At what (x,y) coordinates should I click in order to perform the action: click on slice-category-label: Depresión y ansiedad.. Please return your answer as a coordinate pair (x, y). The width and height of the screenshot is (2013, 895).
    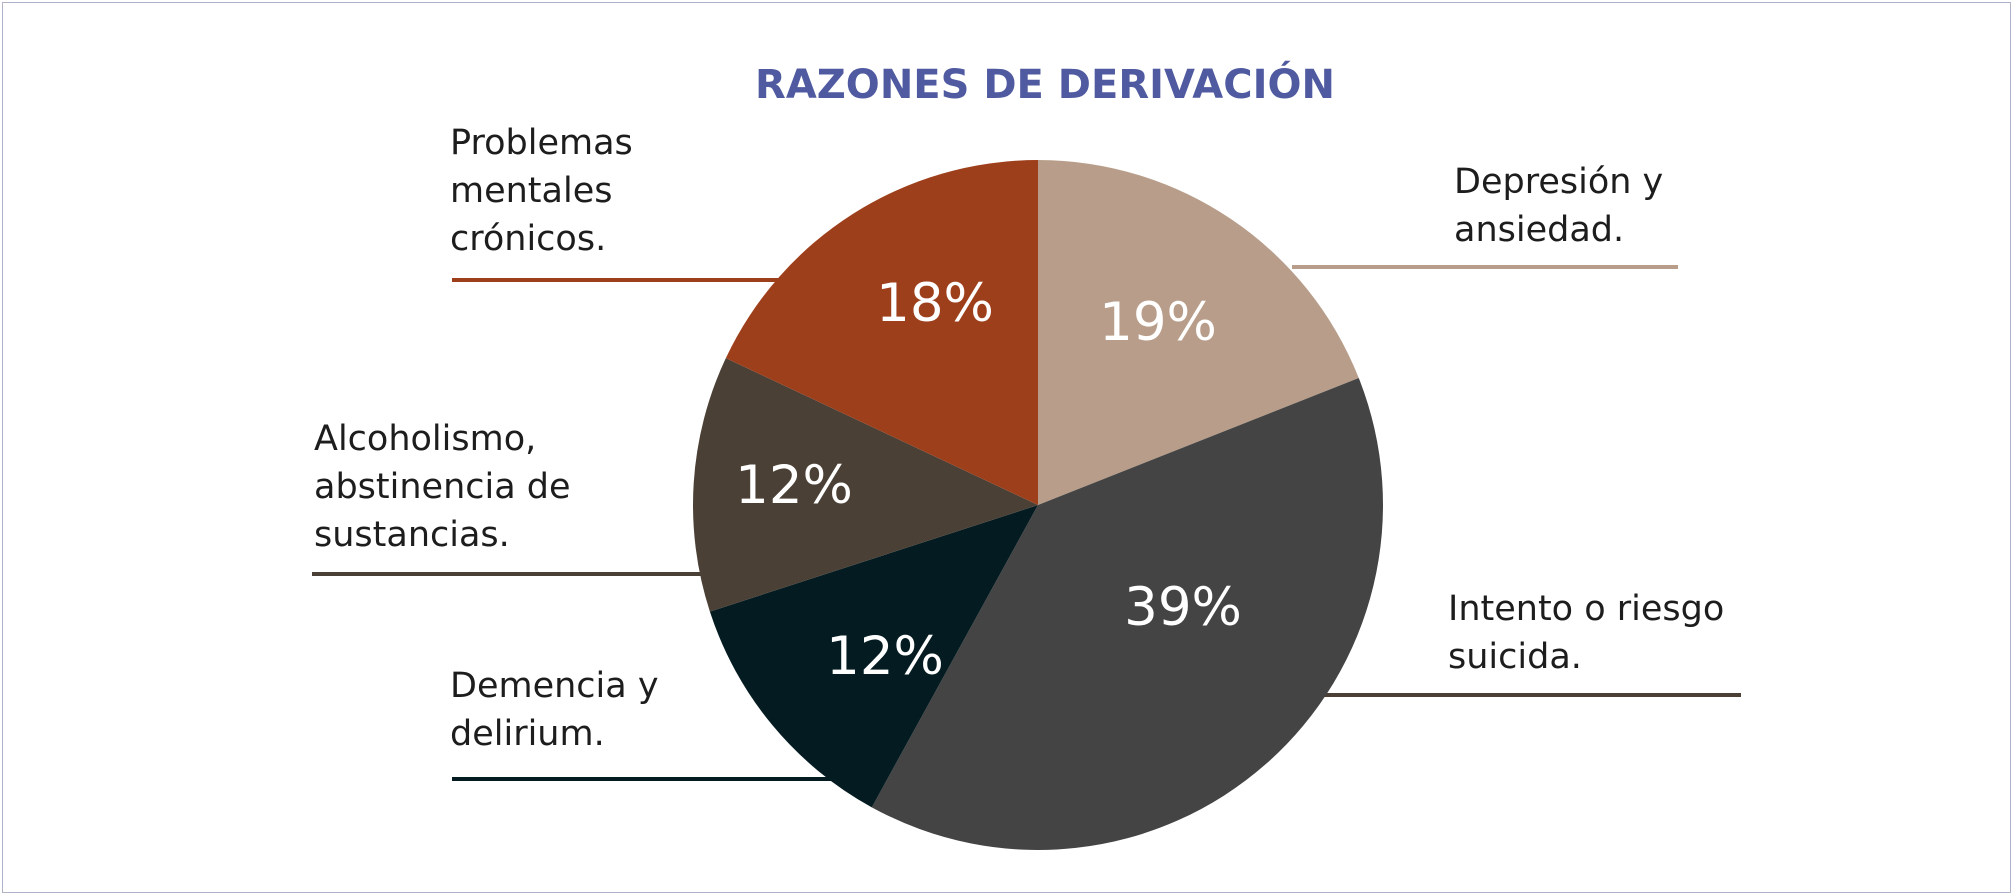
    Looking at the image, I should click on (1558, 206).